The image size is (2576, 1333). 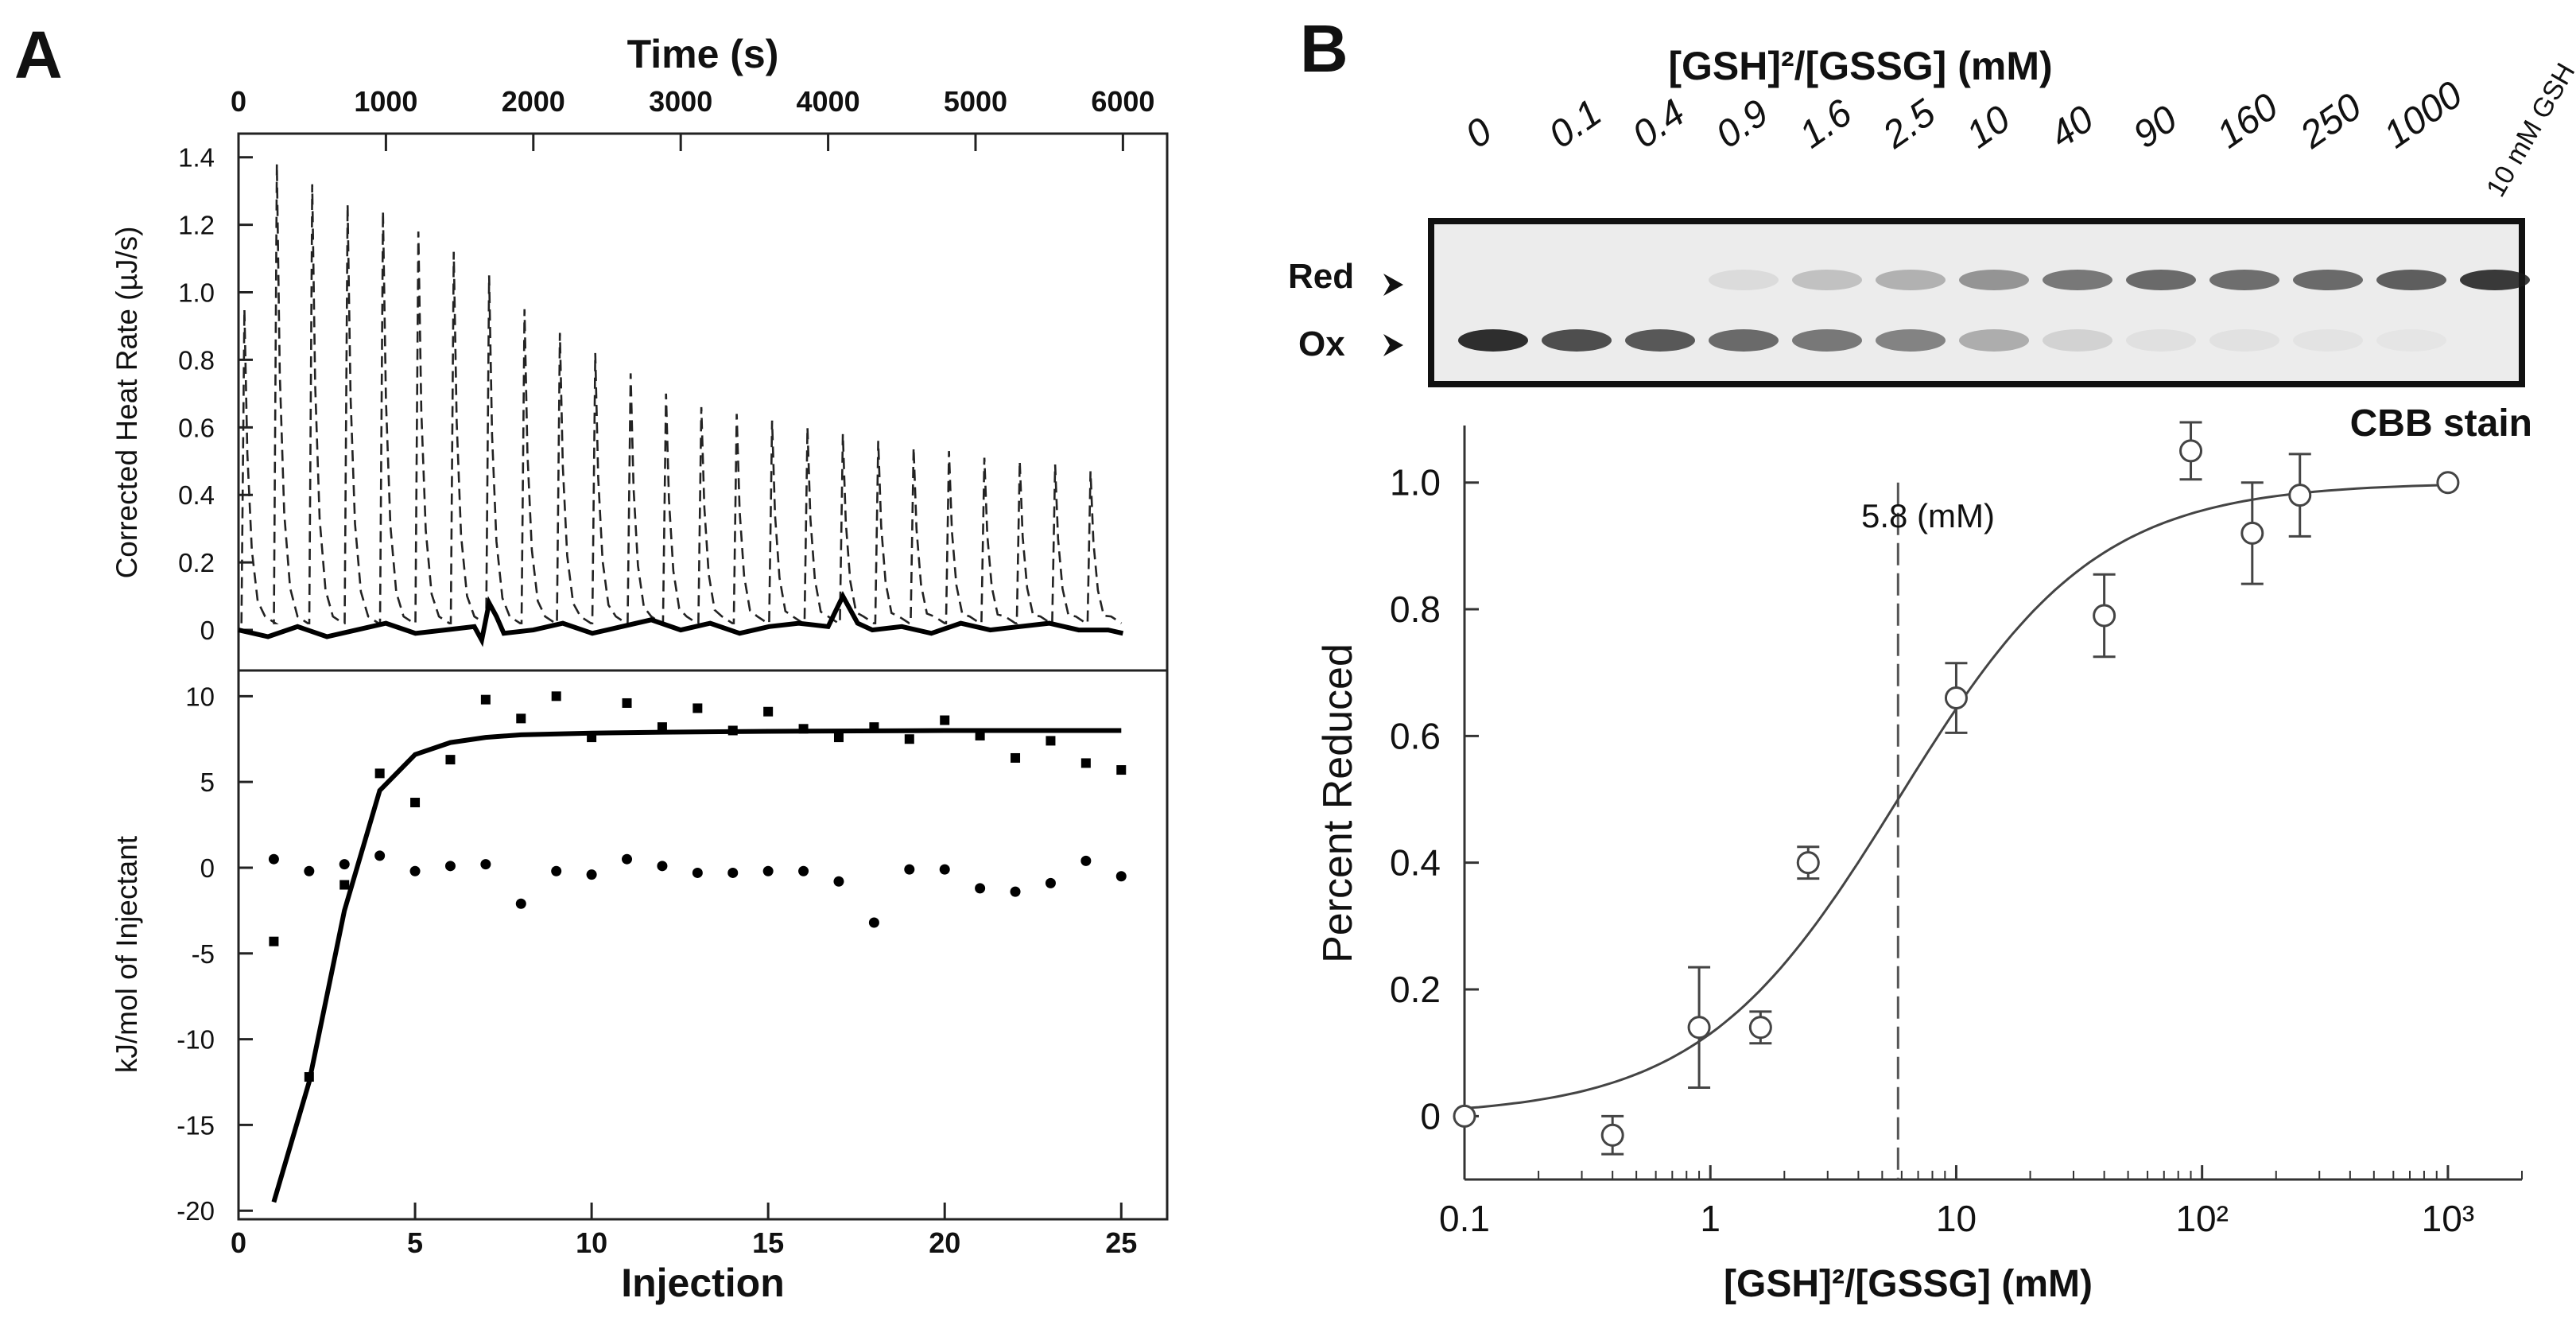 What do you see at coordinates (1981, 1202) in the screenshot?
I see `x-axis-ticks-b: 0.1 1 10 10² 10³` at bounding box center [1981, 1202].